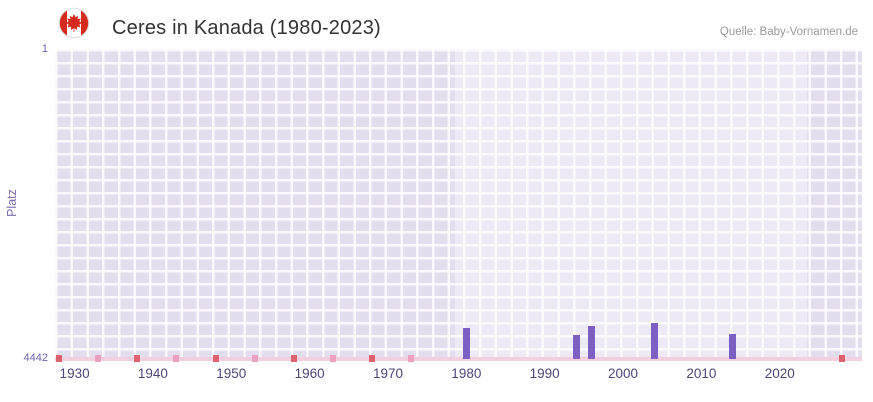 This screenshot has height=402, width=873. Describe the element at coordinates (44, 49) in the screenshot. I see `y-tick-top: 1` at that location.